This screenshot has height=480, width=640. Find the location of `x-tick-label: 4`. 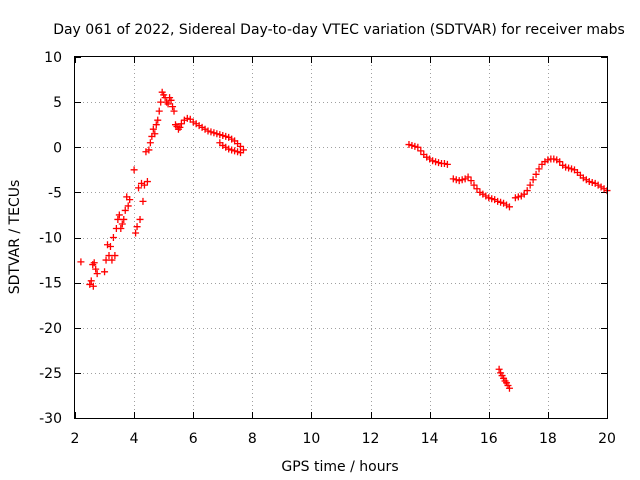

x-tick-label: 4 is located at coordinates (134, 439).